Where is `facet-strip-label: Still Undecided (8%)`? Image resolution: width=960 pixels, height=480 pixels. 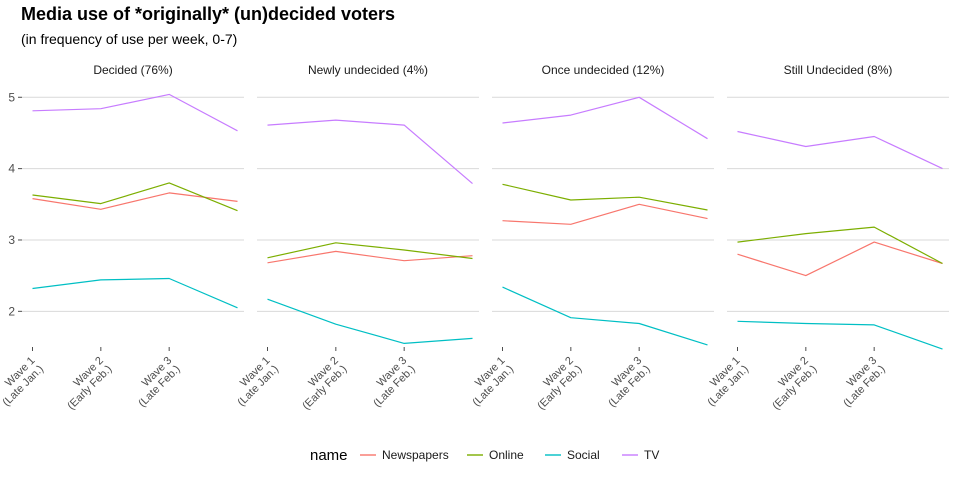 facet-strip-label: Still Undecided (8%) is located at coordinates (838, 70).